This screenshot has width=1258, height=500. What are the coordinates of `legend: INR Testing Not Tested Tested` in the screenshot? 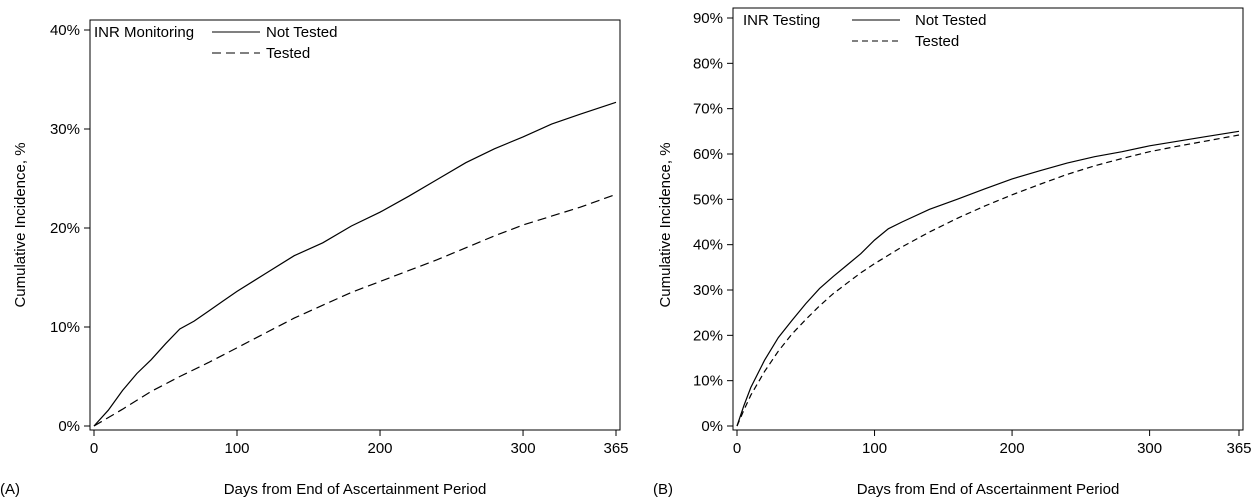 It's located at (864, 31).